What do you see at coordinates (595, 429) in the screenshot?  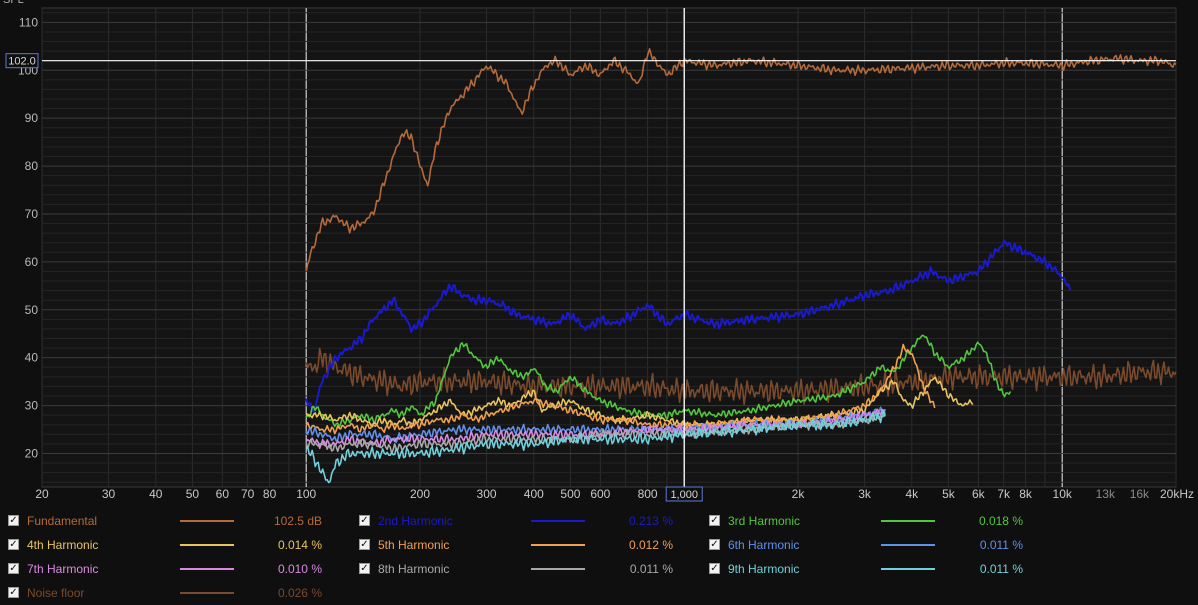 I see `series-7th-harmonic` at bounding box center [595, 429].